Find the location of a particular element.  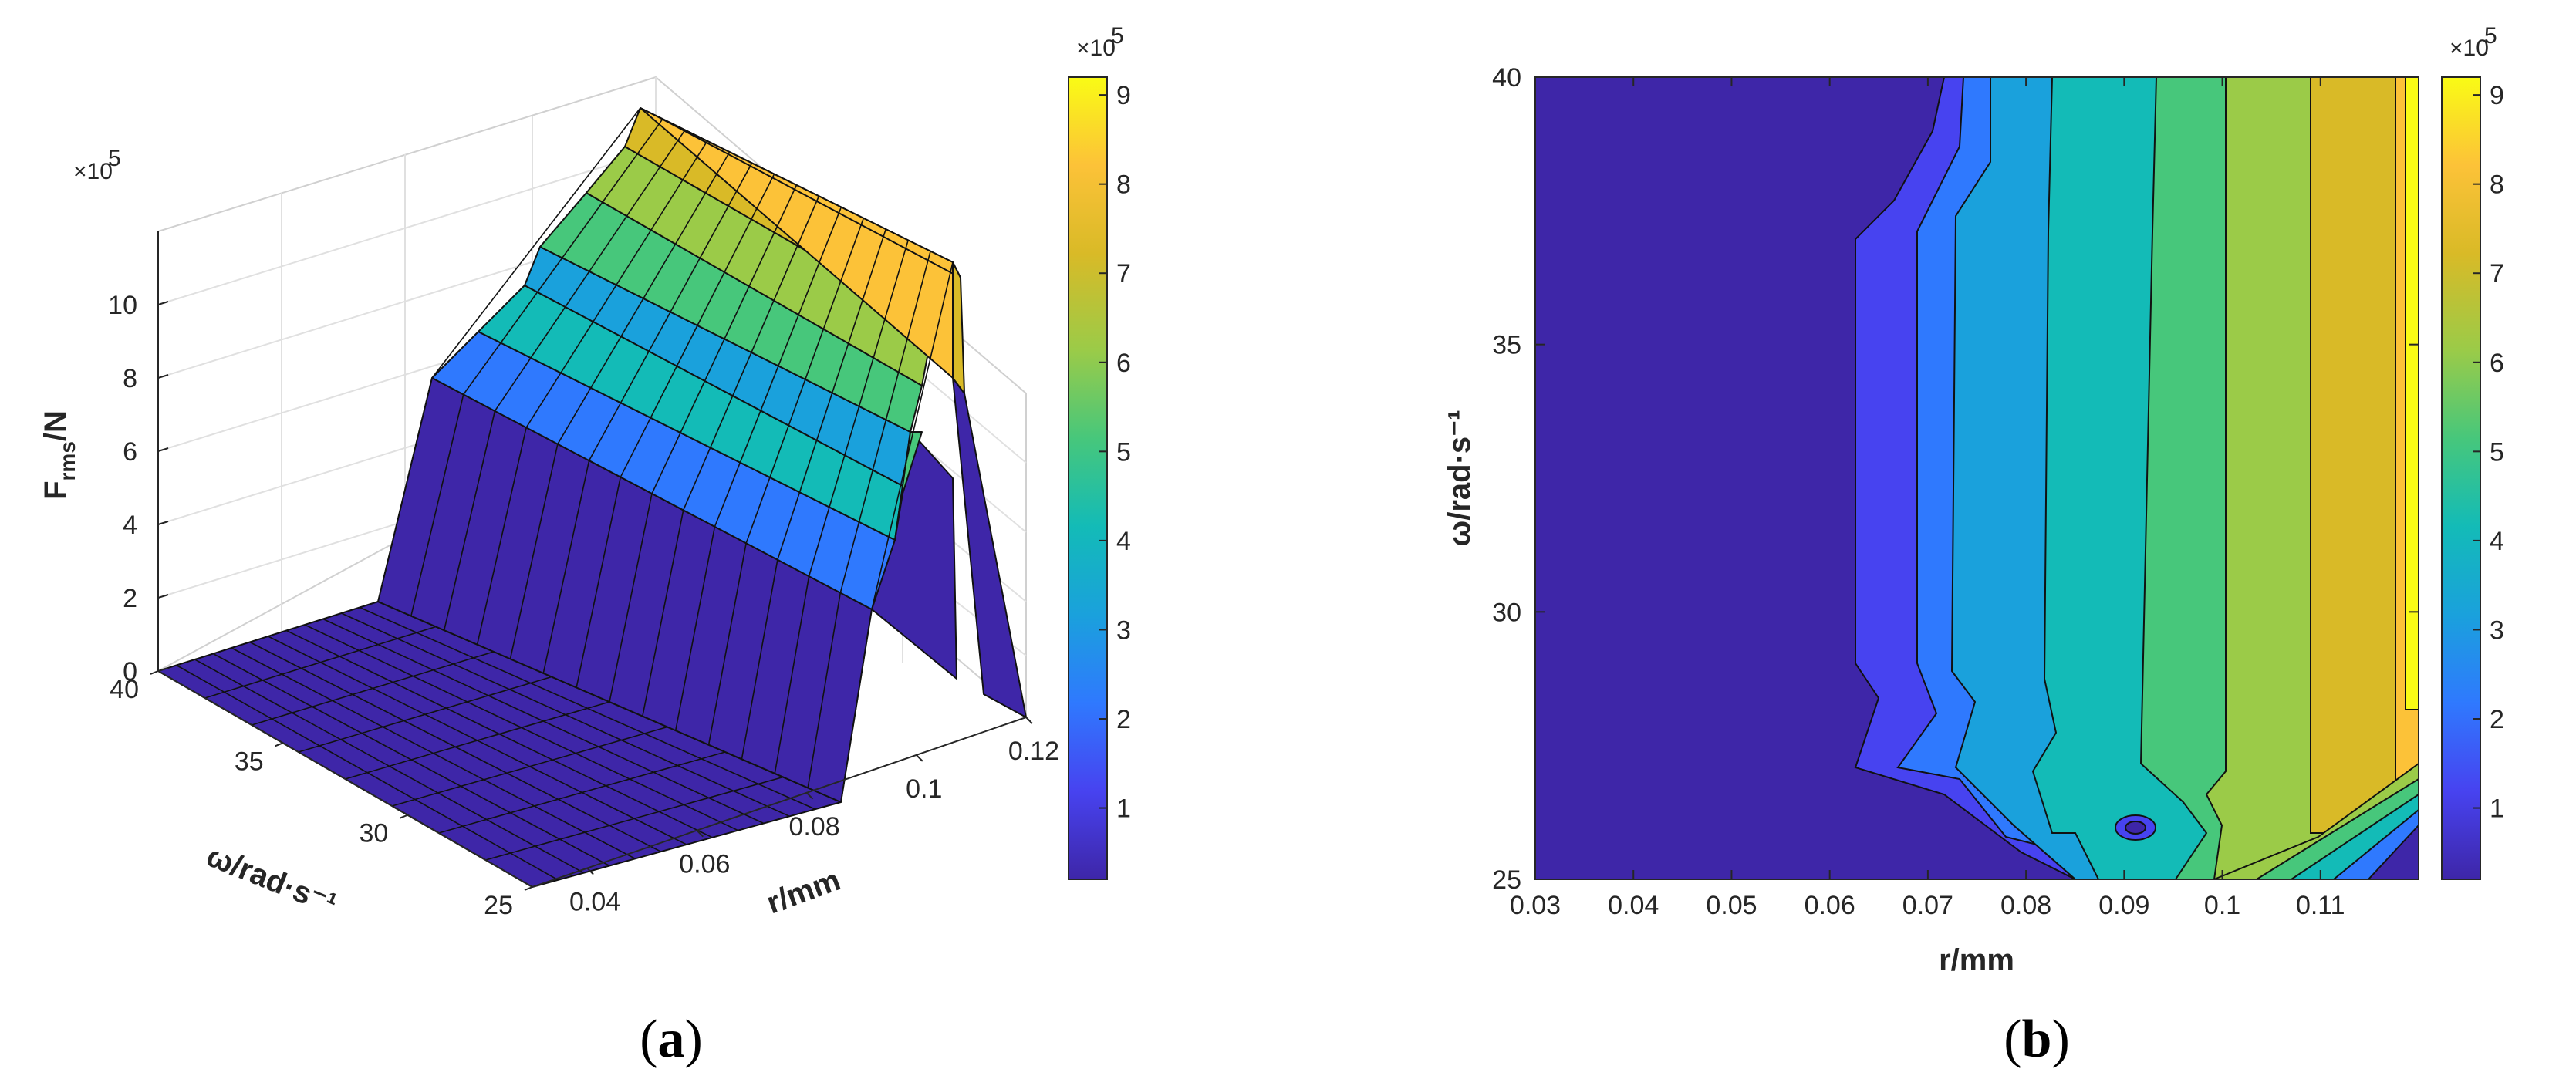

panel-b-y-tick-label: 30 is located at coordinates (1506, 612).